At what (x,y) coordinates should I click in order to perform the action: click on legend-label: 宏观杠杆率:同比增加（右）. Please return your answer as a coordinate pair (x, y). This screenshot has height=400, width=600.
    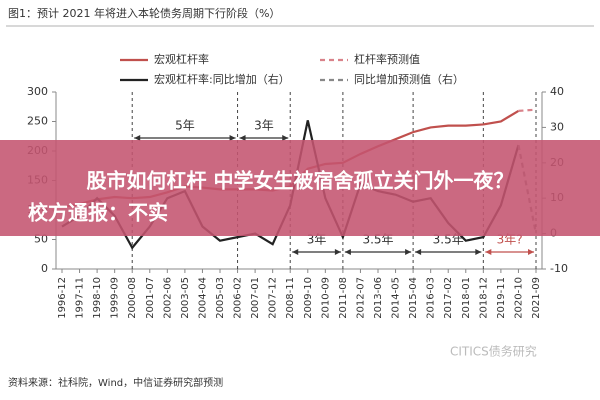
    Looking at the image, I should click on (222, 79).